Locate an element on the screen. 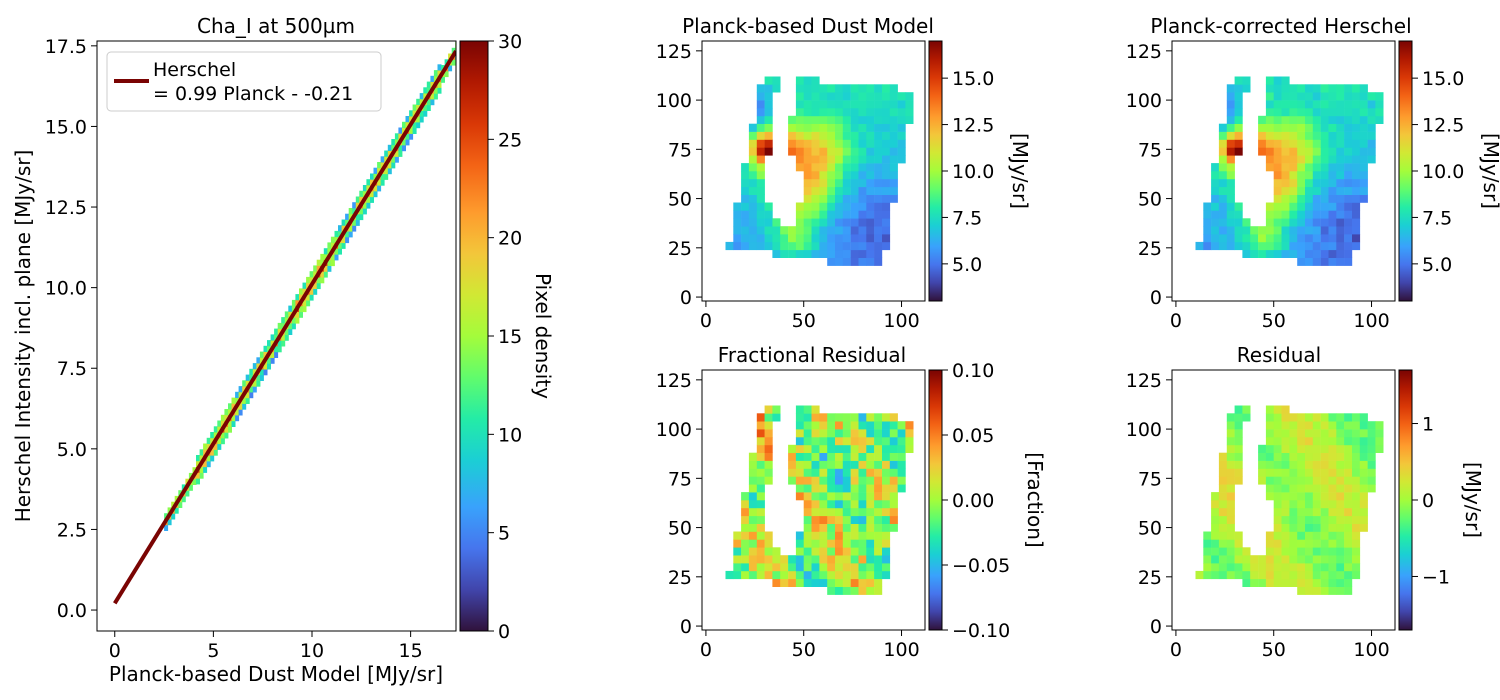 The width and height of the screenshot is (1500, 700). y-tick-label: 25 is located at coordinates (680, 249).